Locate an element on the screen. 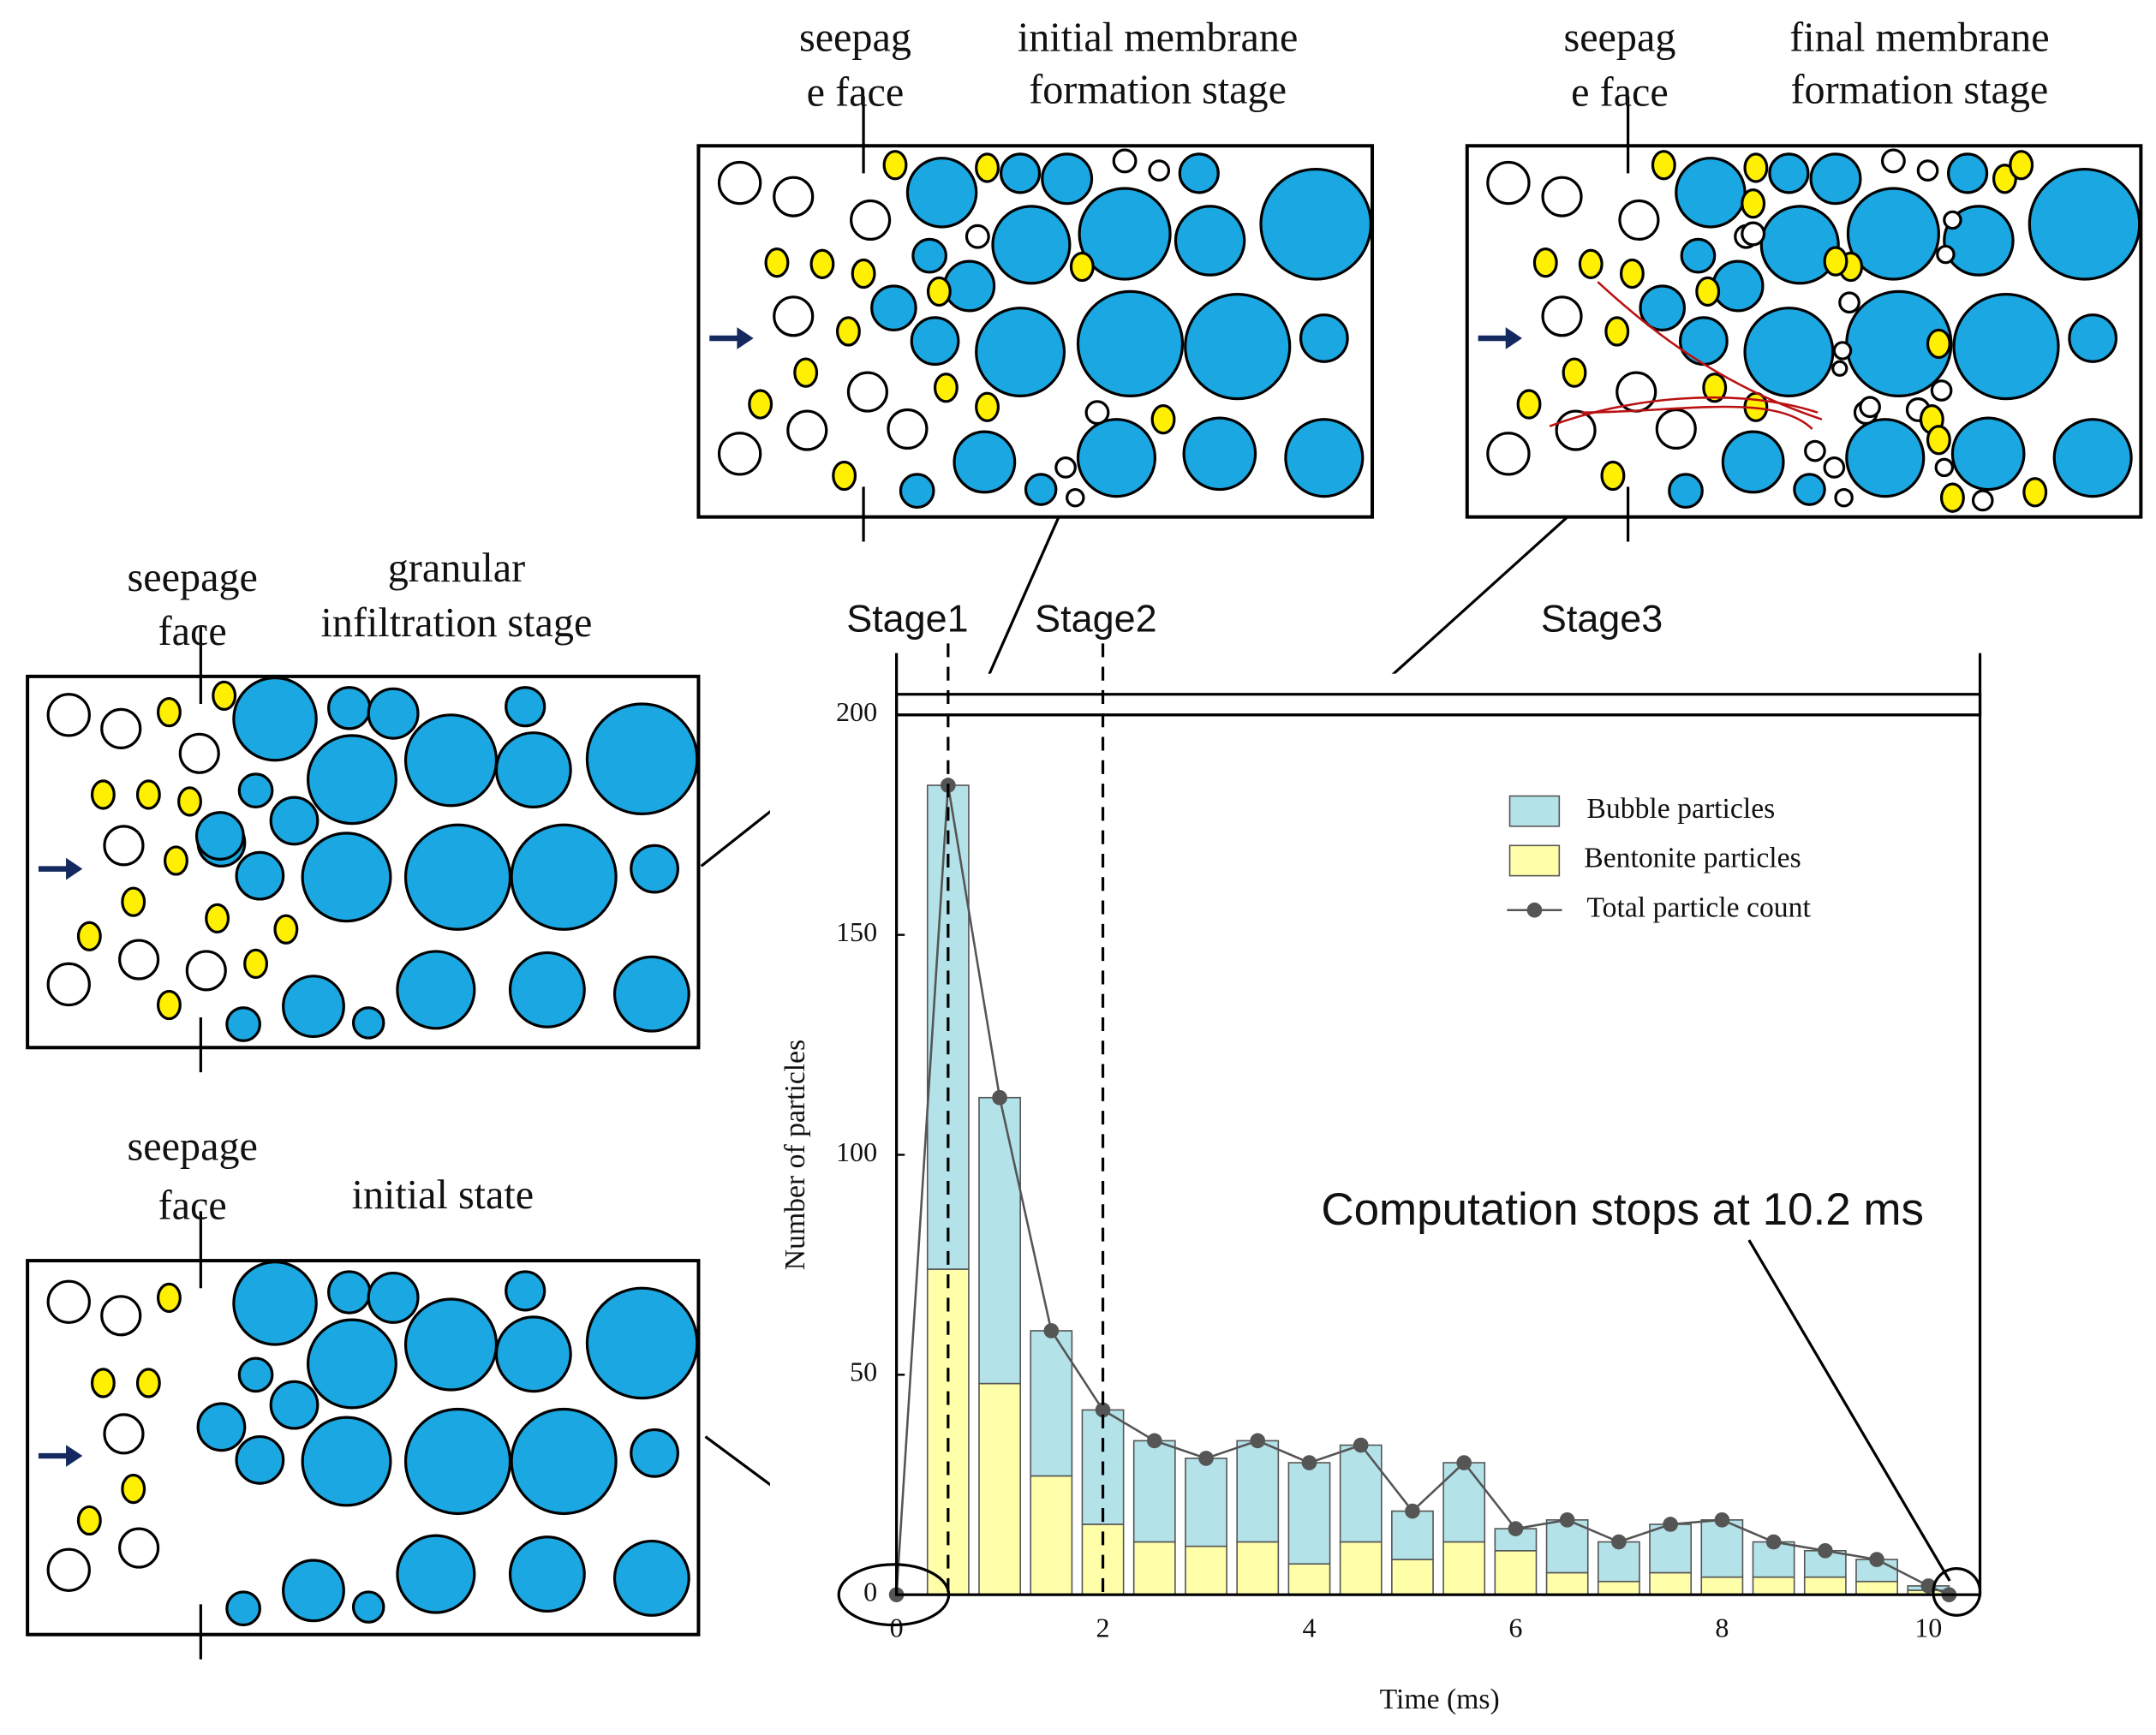  crack-line is located at coordinates (1697, 417).